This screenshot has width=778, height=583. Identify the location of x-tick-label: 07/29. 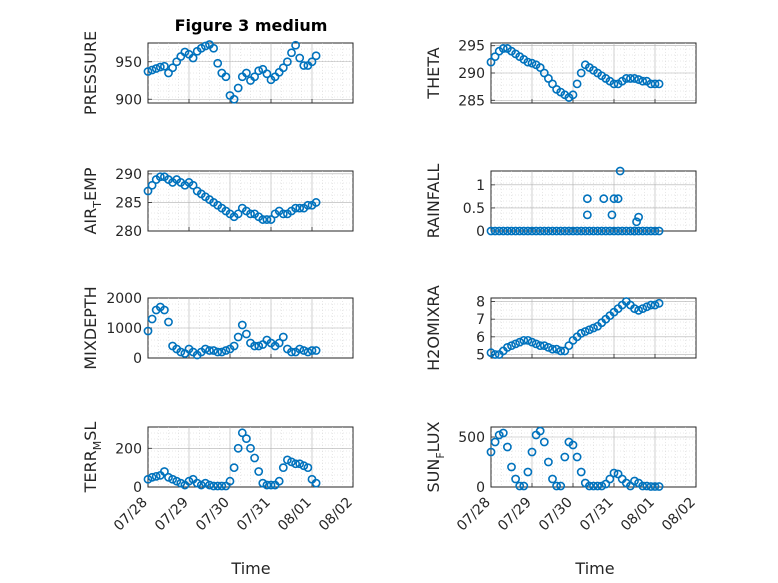
(515, 515).